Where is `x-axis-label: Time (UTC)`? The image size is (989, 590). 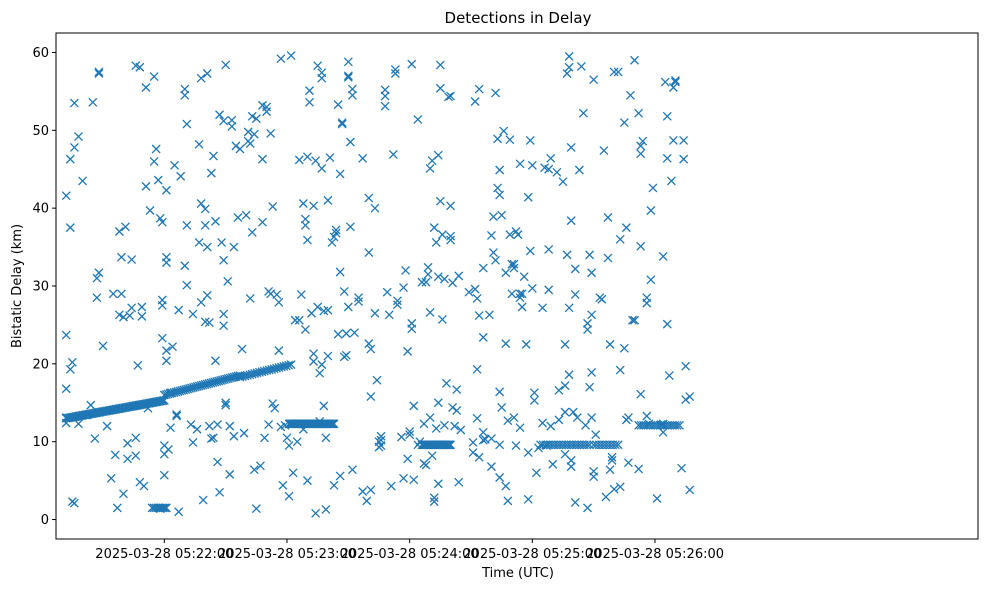
x-axis-label: Time (UTC) is located at coordinates (517, 573).